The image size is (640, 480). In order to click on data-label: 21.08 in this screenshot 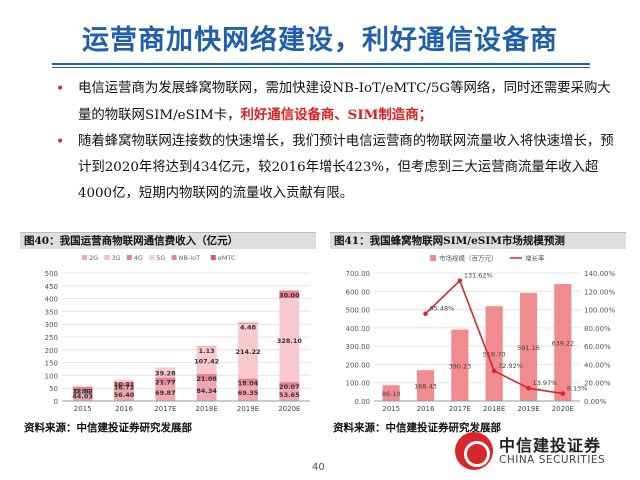, I will do `click(206, 379)`.